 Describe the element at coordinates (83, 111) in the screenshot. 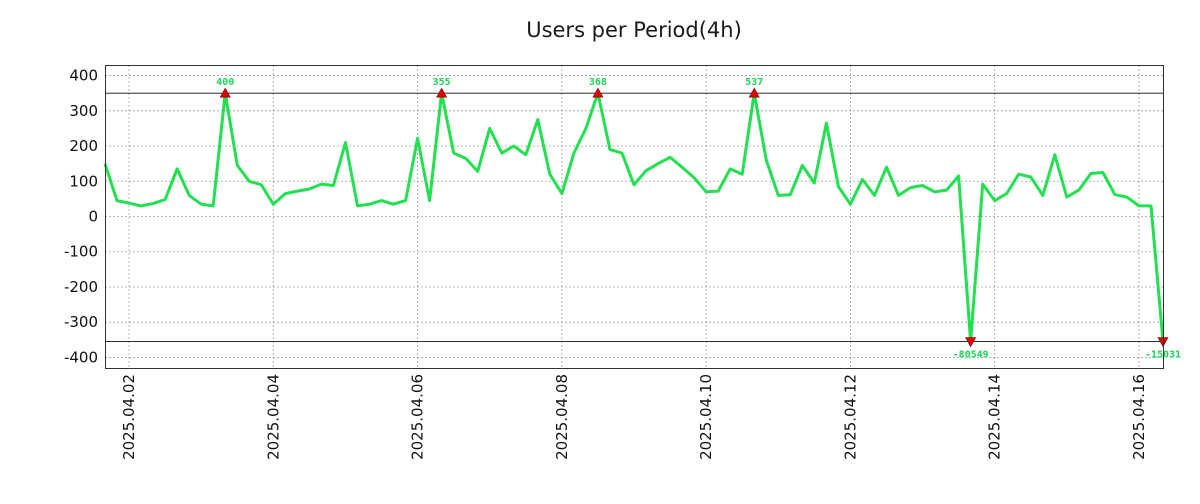

I see `y-tick-label: 300` at that location.